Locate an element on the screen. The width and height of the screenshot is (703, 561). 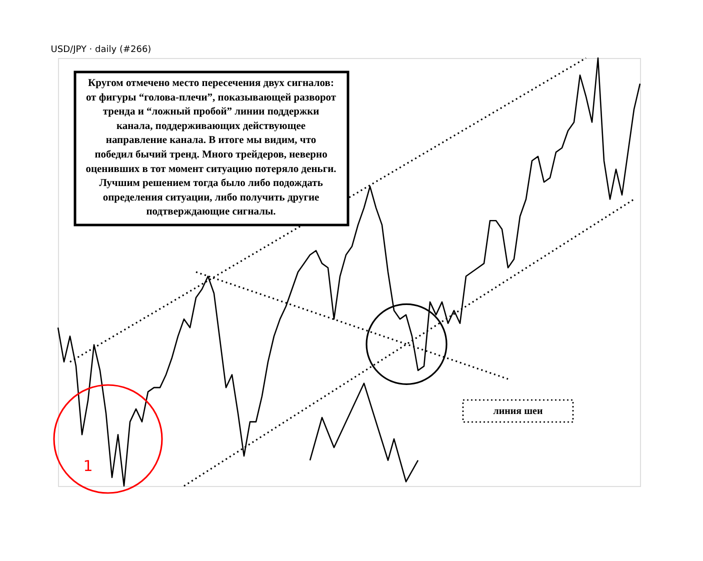
chart-title: USD/JPY · daily (#266) is located at coordinates (101, 50).